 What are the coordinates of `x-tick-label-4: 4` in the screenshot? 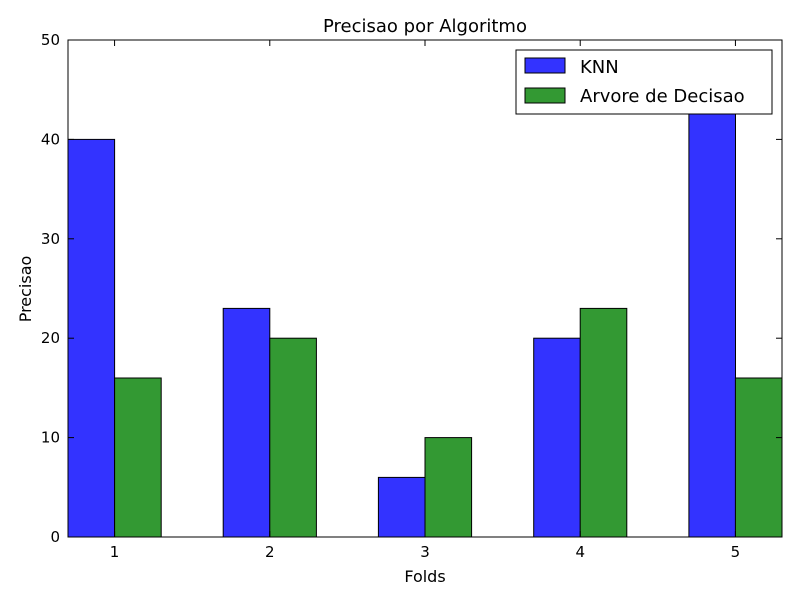 It's located at (580, 552).